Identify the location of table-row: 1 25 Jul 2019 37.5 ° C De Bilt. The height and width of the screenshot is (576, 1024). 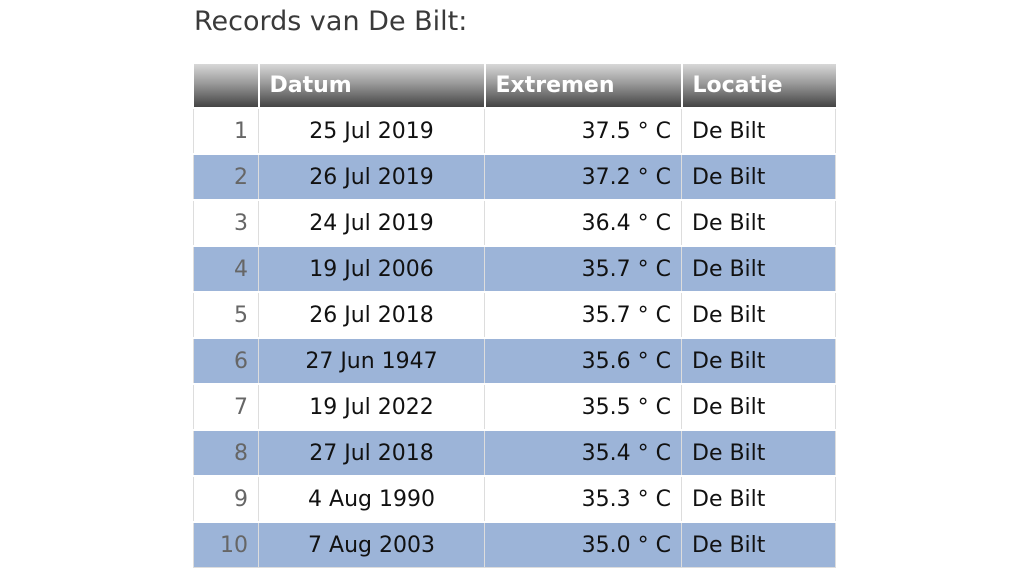
(514, 131).